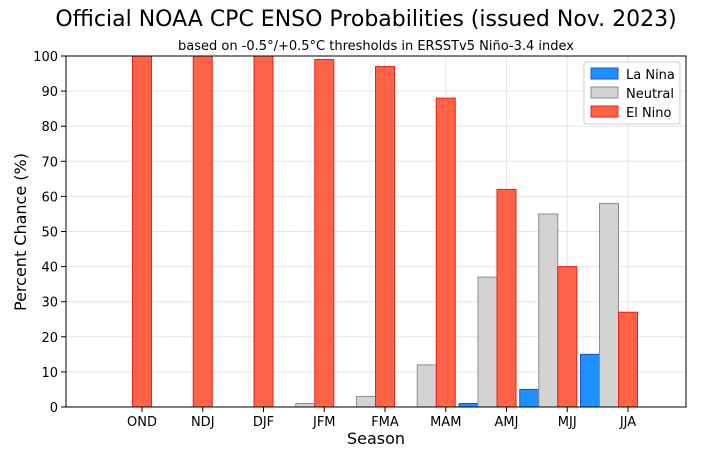  What do you see at coordinates (604, 92) in the screenshot?
I see `legend-swatch-neutral` at bounding box center [604, 92].